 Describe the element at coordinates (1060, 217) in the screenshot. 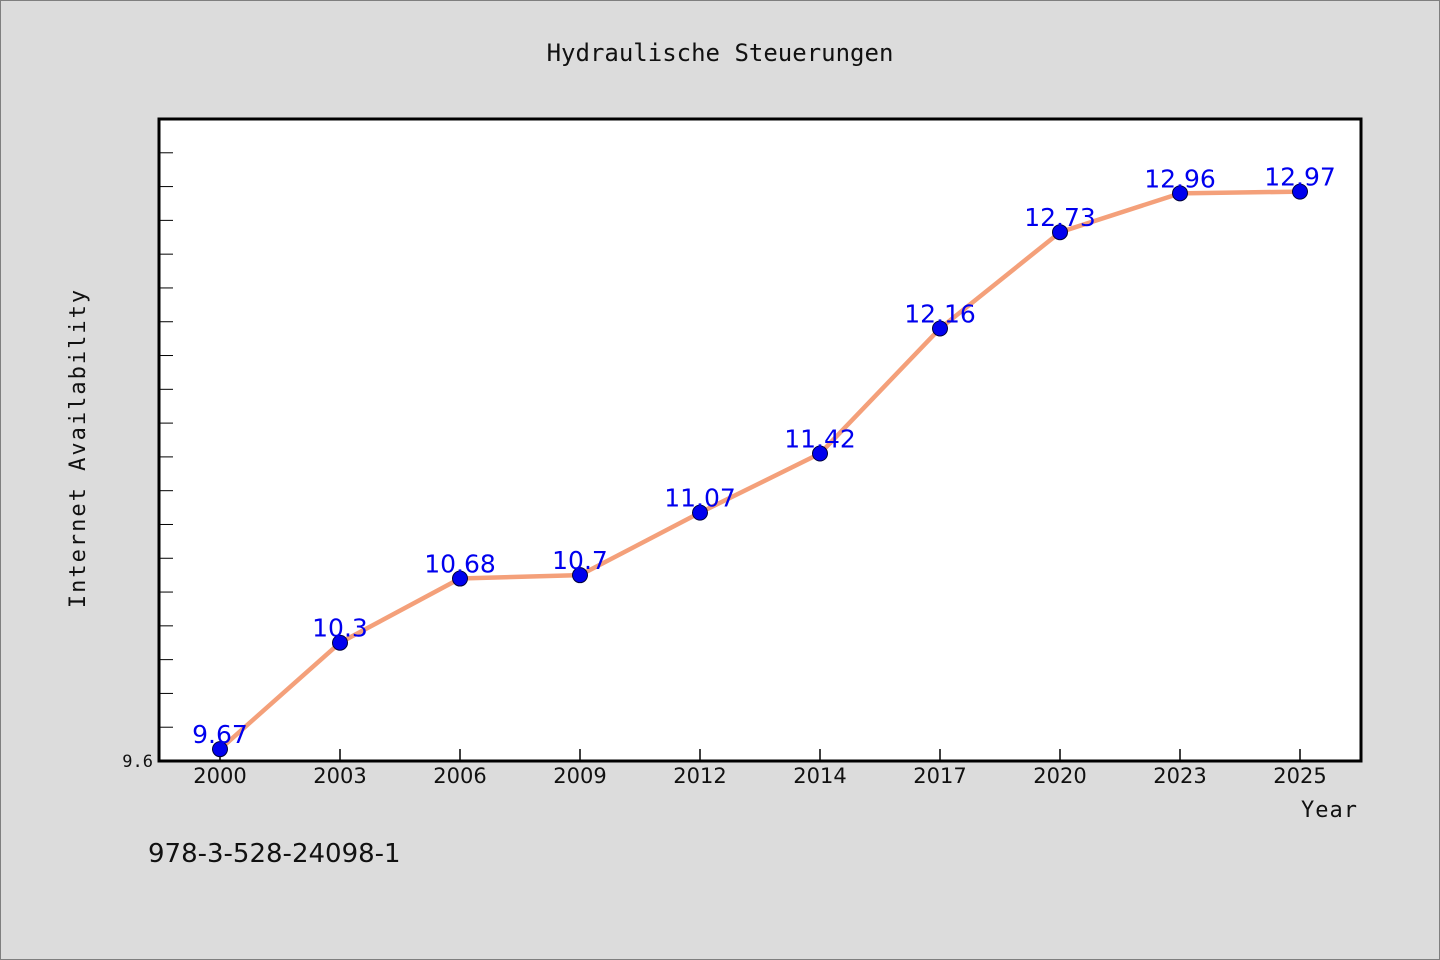

I see `data-value-label: 12.73` at that location.